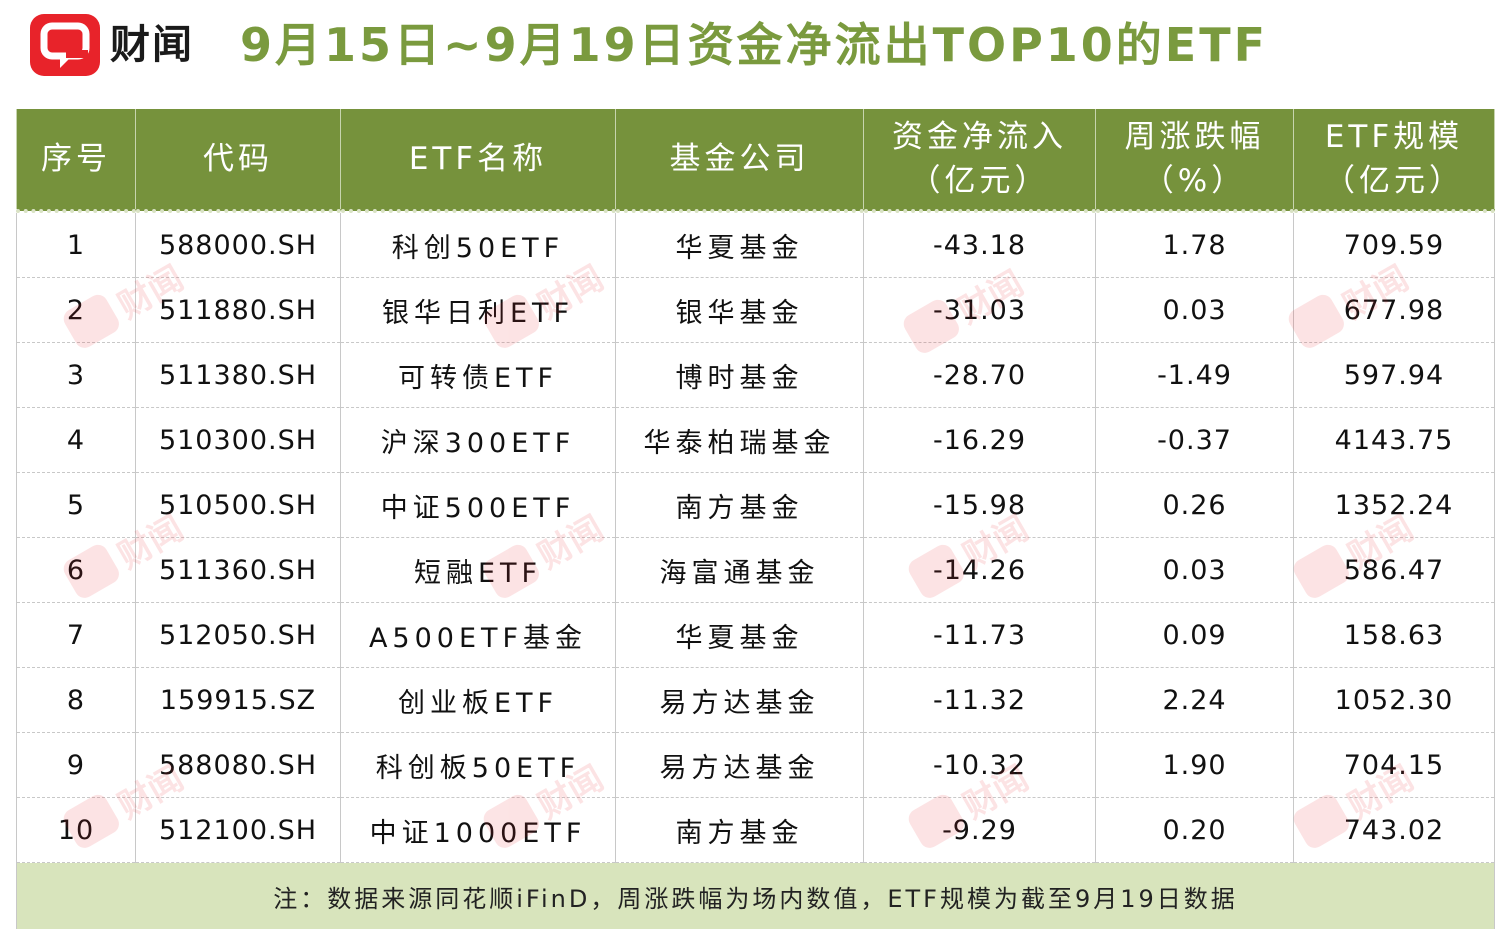 Image resolution: width=1510 pixels, height=937 pixels. I want to click on cell-net-flow: -14.26, so click(979, 570).